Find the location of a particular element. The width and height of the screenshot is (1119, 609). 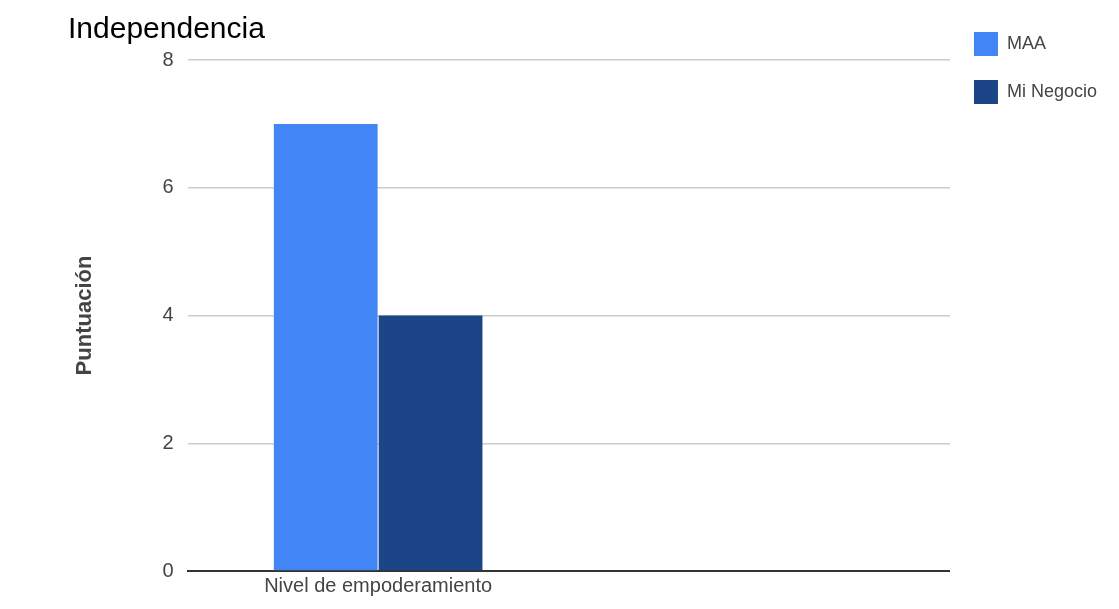

x-tick-label: Nivel de empoderamiento is located at coordinates (378, 584).